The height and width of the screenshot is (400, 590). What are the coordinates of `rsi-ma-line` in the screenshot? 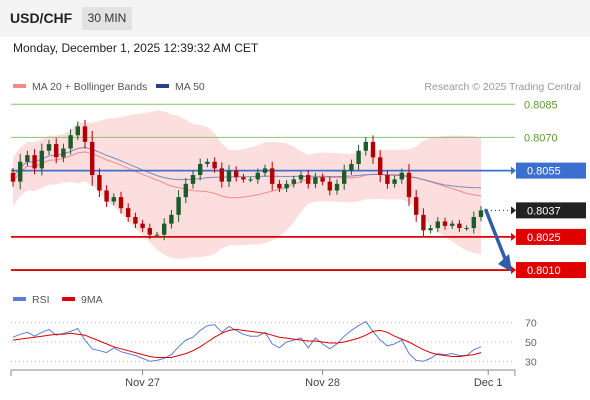 It's located at (247, 343).